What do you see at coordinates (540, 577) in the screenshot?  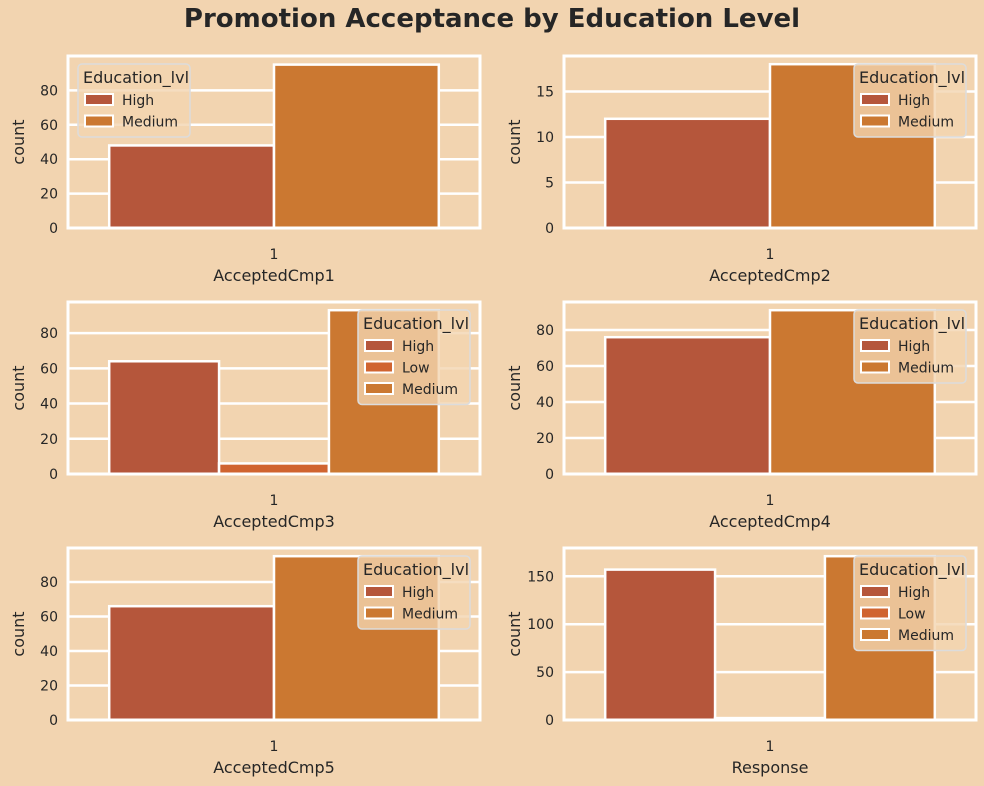 I see `y-tick-label: 150` at bounding box center [540, 577].